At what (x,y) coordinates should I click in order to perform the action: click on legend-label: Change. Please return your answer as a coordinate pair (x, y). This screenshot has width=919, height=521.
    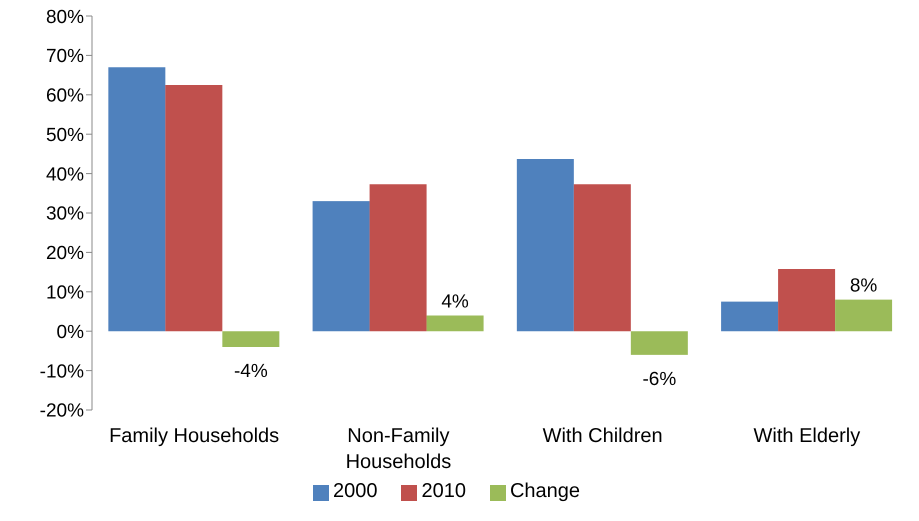
    Looking at the image, I should click on (545, 491).